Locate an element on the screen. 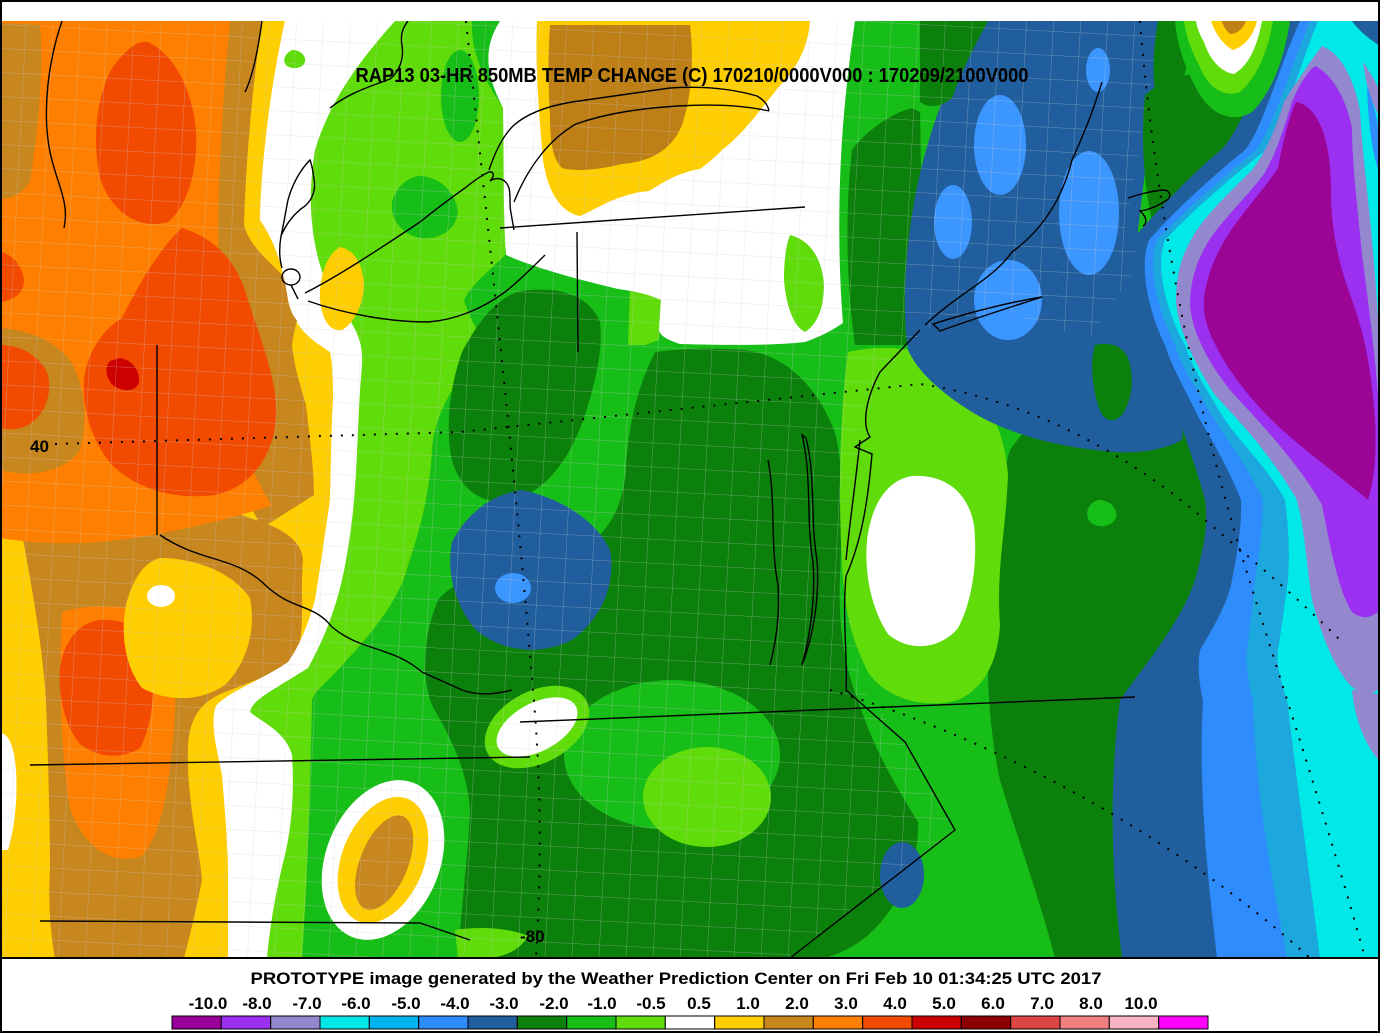 The image size is (1380, 1035). svg-text: 5.0 is located at coordinates (944, 1003).